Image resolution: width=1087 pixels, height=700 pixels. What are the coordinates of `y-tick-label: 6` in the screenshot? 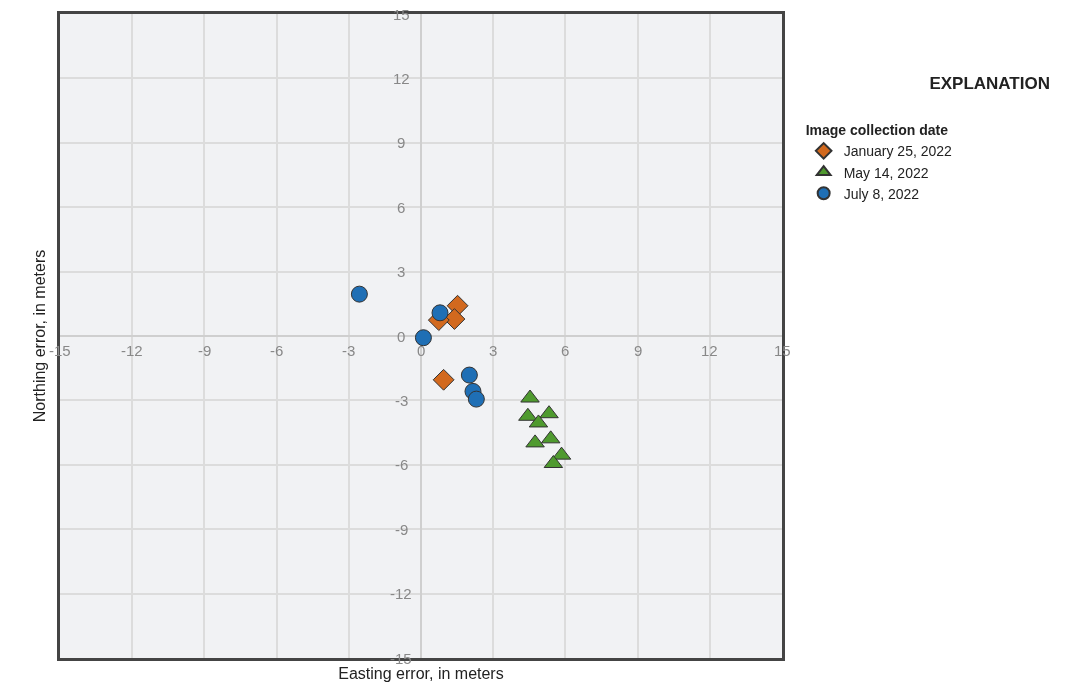 It's located at (401, 207).